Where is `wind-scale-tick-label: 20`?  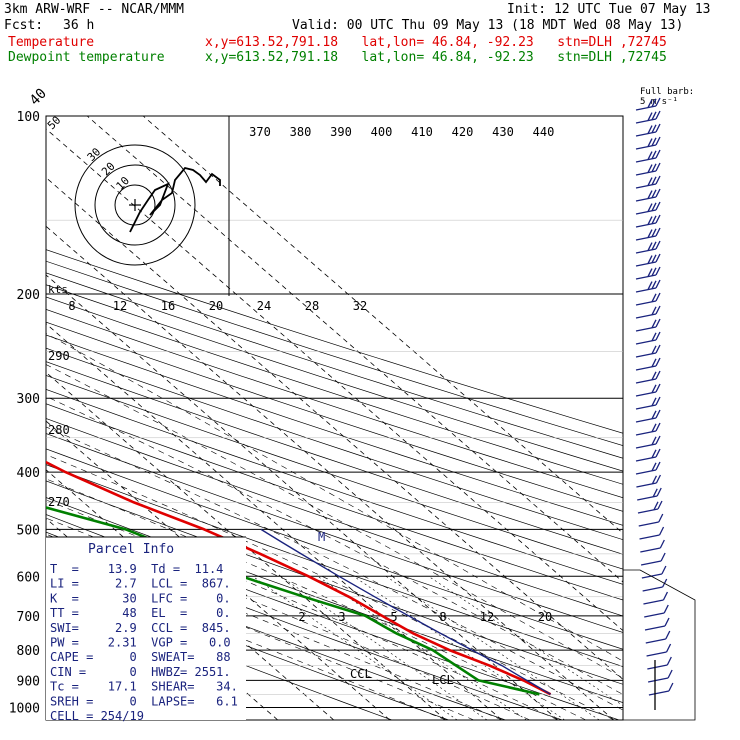 wind-scale-tick-label: 20 is located at coordinates (216, 306).